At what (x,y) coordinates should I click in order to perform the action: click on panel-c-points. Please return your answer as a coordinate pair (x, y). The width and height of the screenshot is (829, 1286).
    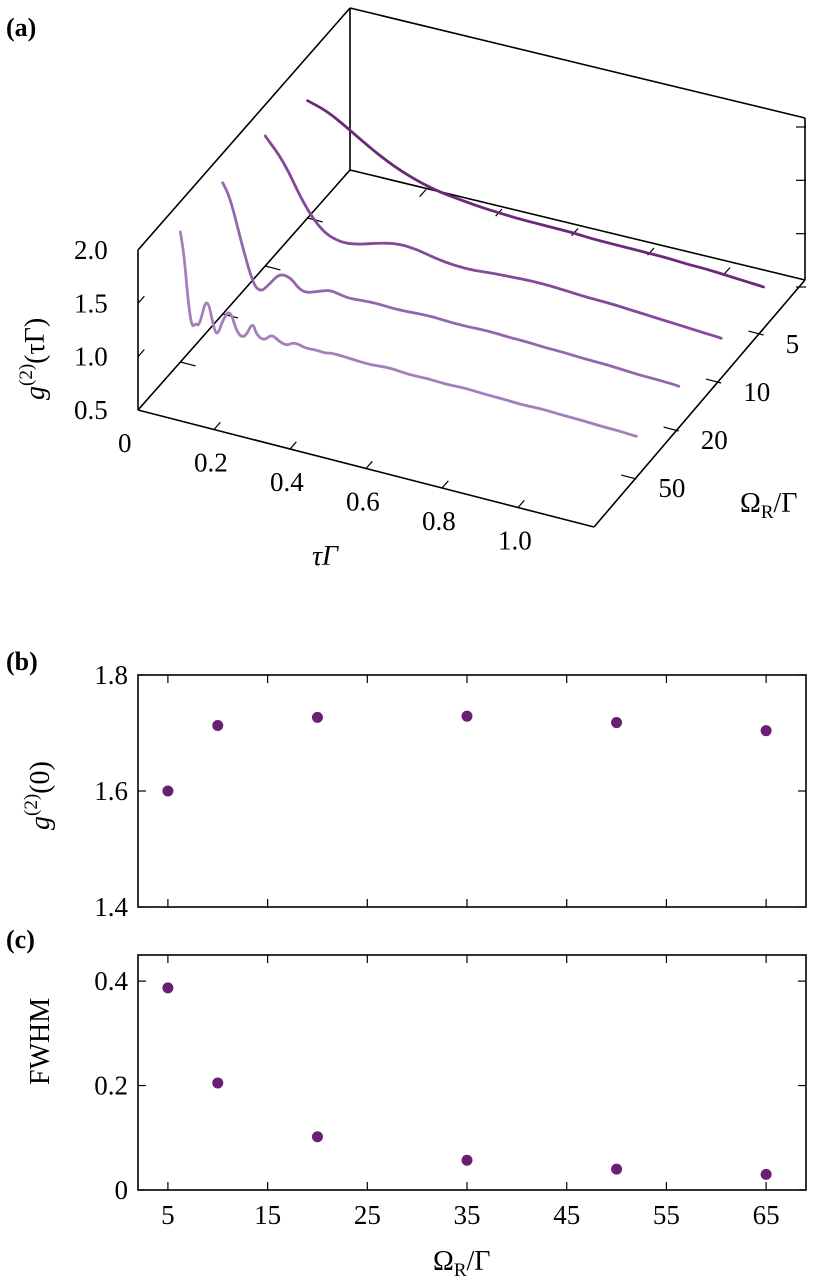
    Looking at the image, I should click on (467, 1081).